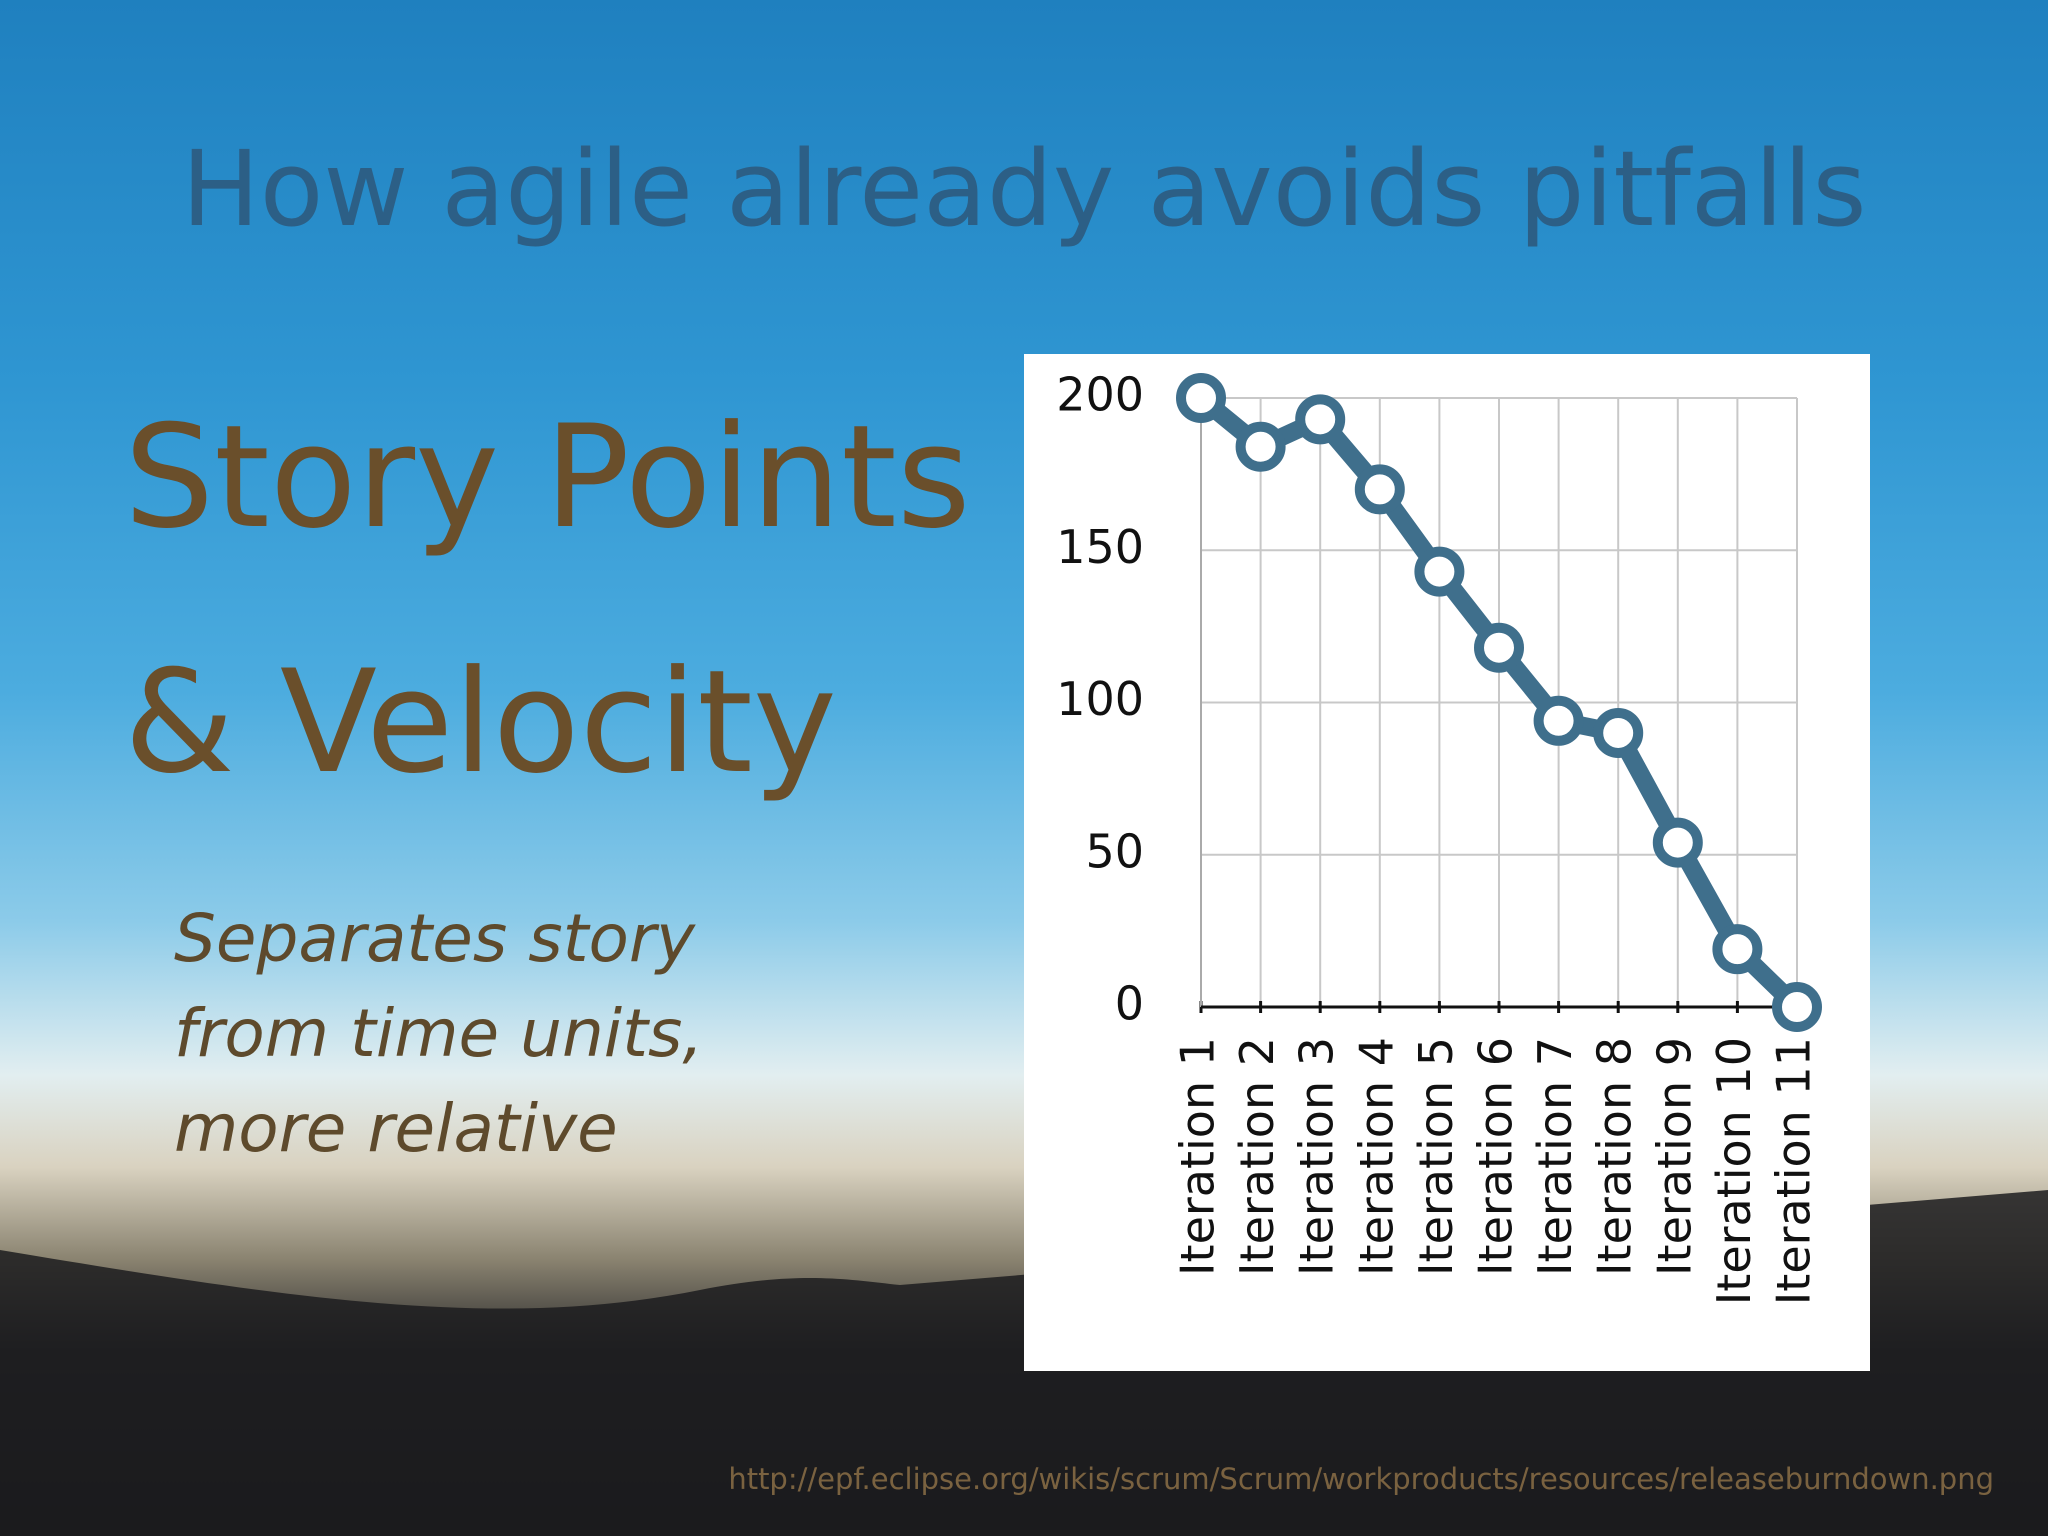 The width and height of the screenshot is (2048, 1536). Describe the element at coordinates (1198, 1156) in the screenshot. I see `x-tick-label: Iteration 1` at that location.